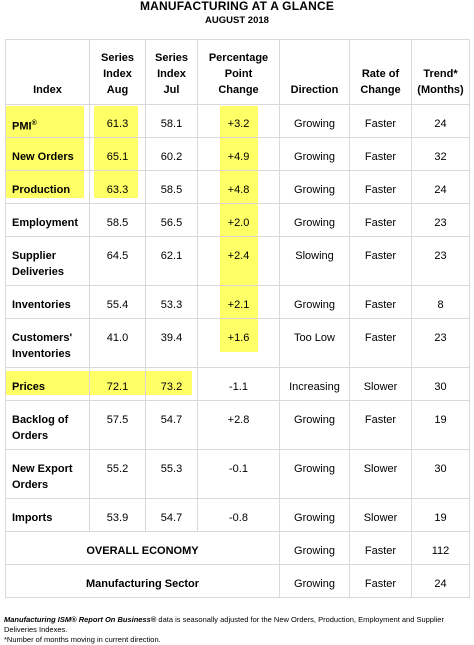  Describe the element at coordinates (29, 387) in the screenshot. I see `row-name: Prices` at that location.